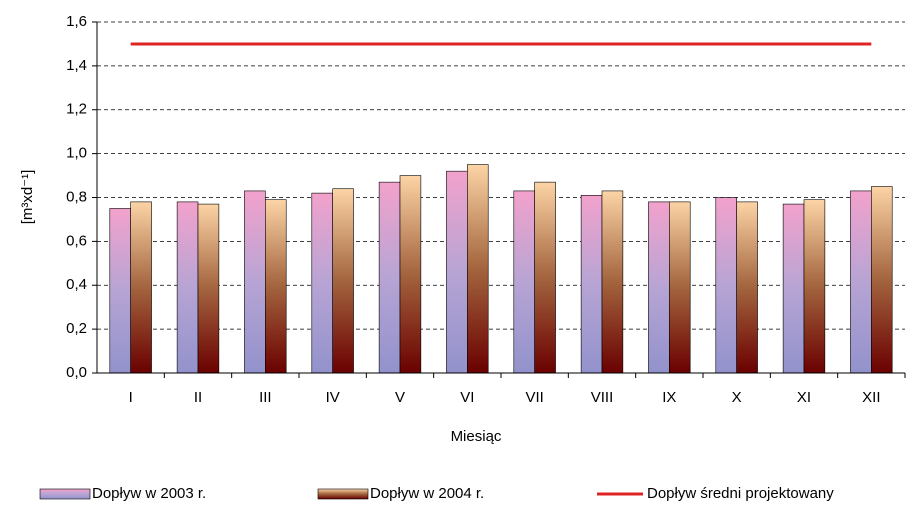 The width and height of the screenshot is (913, 506). I want to click on x-tick-label: IV, so click(333, 397).